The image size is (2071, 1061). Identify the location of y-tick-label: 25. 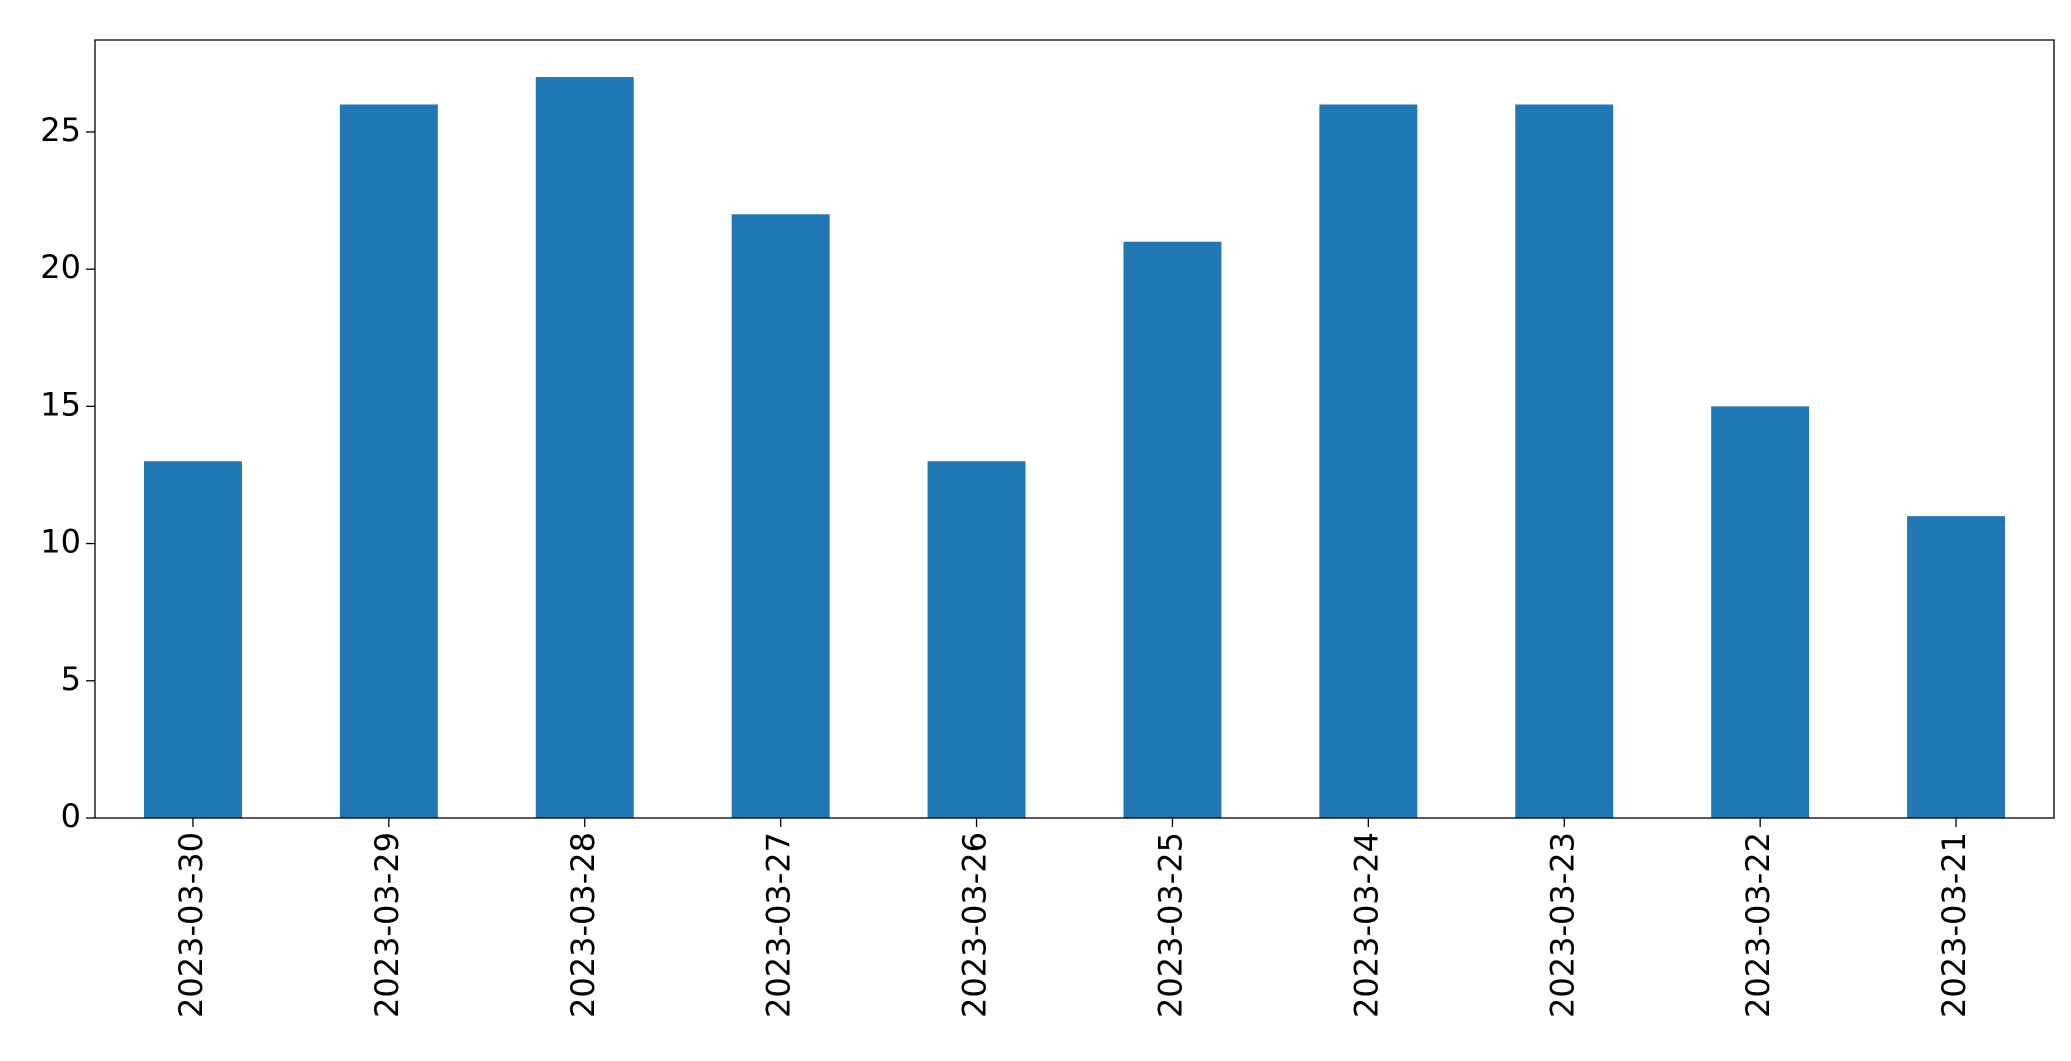
(60, 130).